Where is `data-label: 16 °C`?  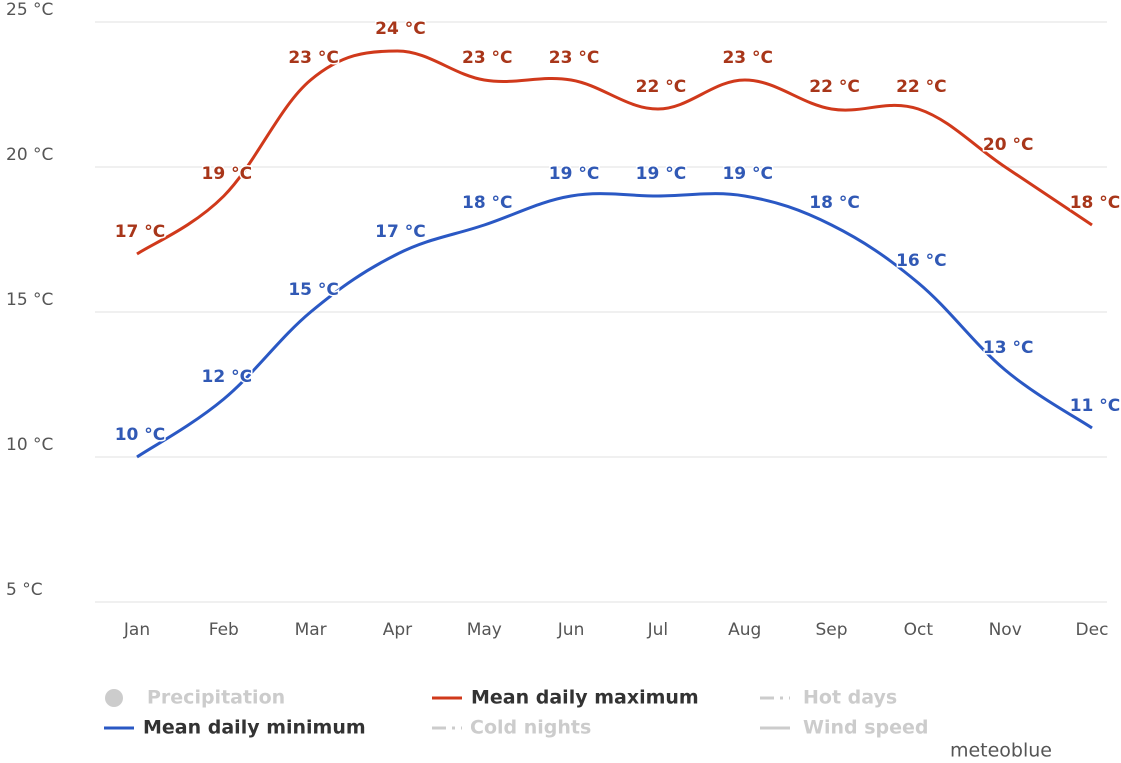 data-label: 16 °C is located at coordinates (921, 261).